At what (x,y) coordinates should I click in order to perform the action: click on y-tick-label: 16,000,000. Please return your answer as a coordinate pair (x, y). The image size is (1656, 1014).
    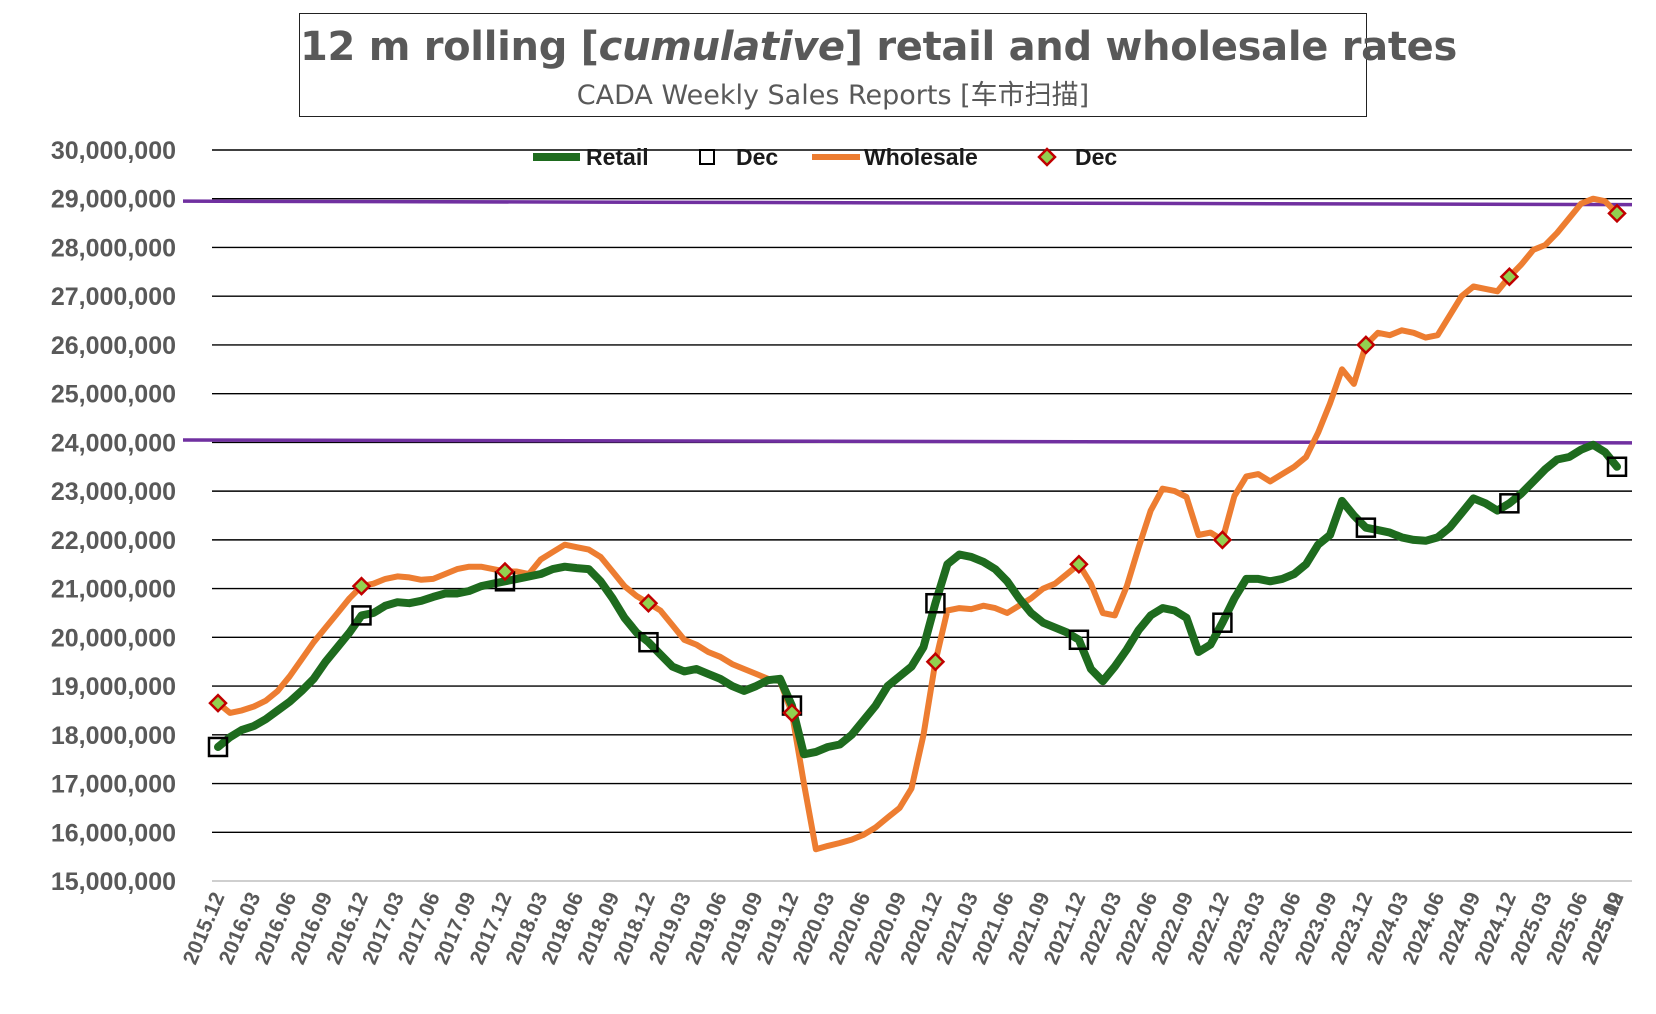
    Looking at the image, I should click on (113, 833).